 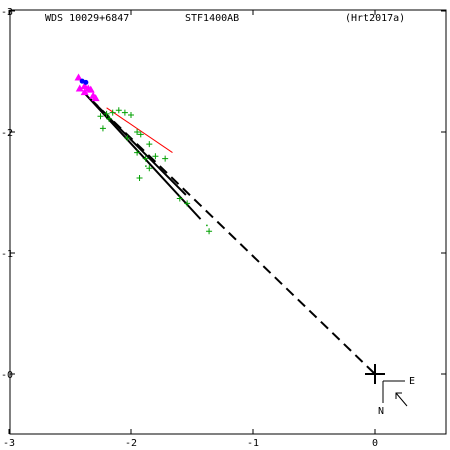 I want to click on recent-point, so click(x=86, y=82).